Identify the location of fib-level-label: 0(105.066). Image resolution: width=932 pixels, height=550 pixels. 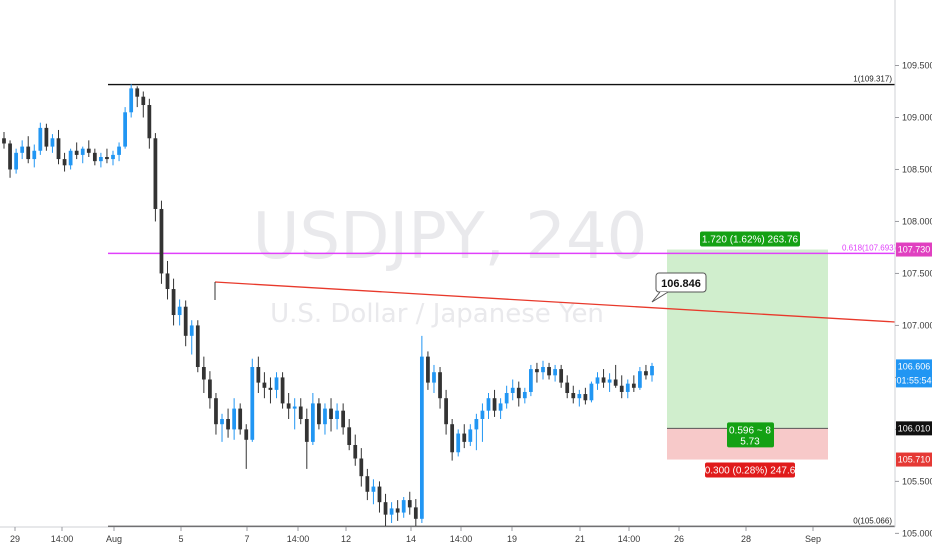
(872, 521).